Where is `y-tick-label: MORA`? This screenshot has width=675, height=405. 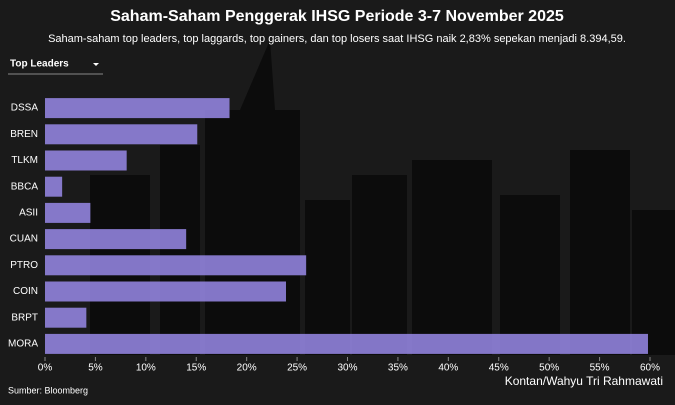
y-tick-label: MORA is located at coordinates (23, 344).